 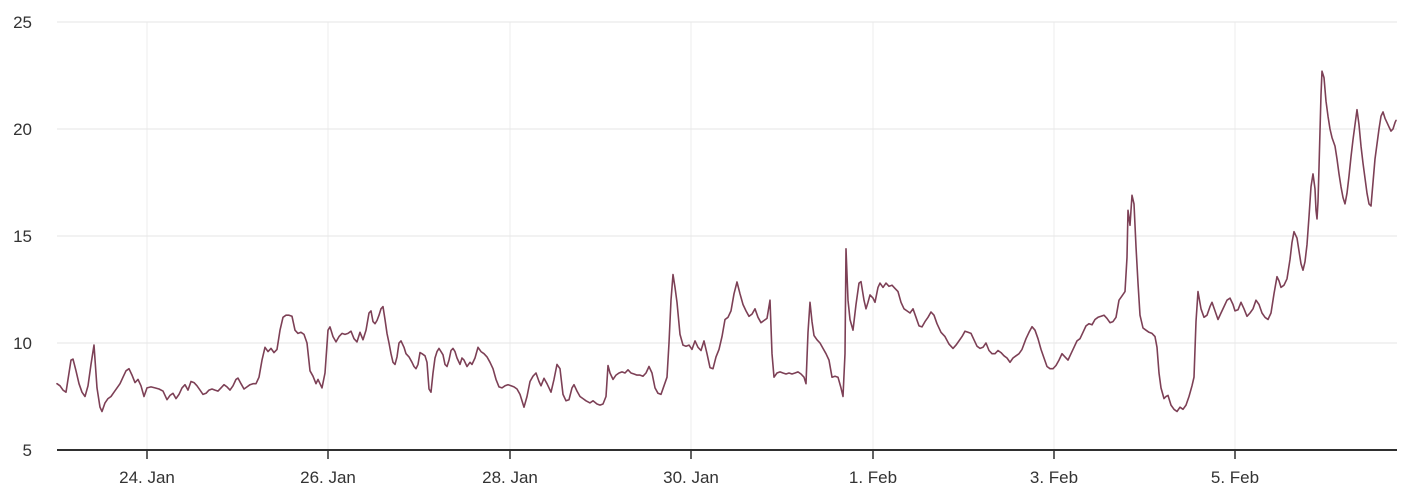 What do you see at coordinates (147, 477) in the screenshot?
I see `x-axis-label: 24. Jan` at bounding box center [147, 477].